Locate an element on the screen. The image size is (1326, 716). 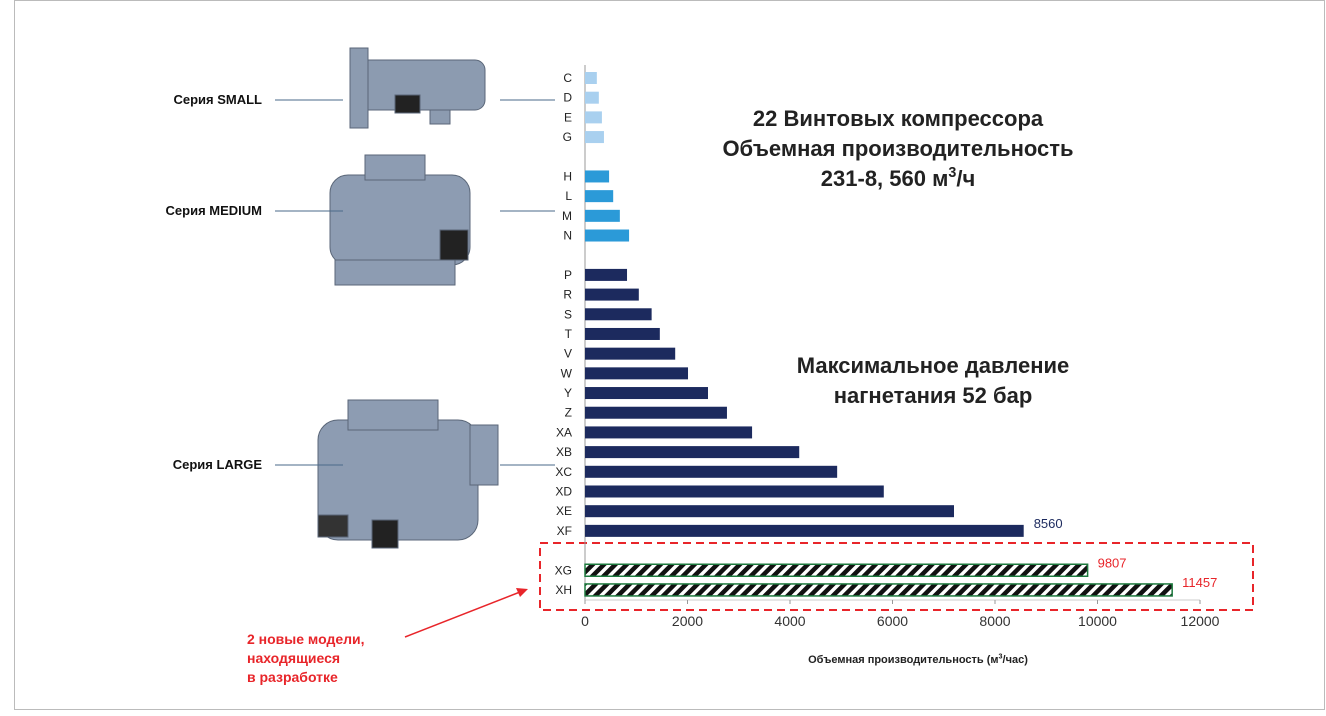
x-axis-label: Объемная производительность (м3/час) is located at coordinates (918, 659).